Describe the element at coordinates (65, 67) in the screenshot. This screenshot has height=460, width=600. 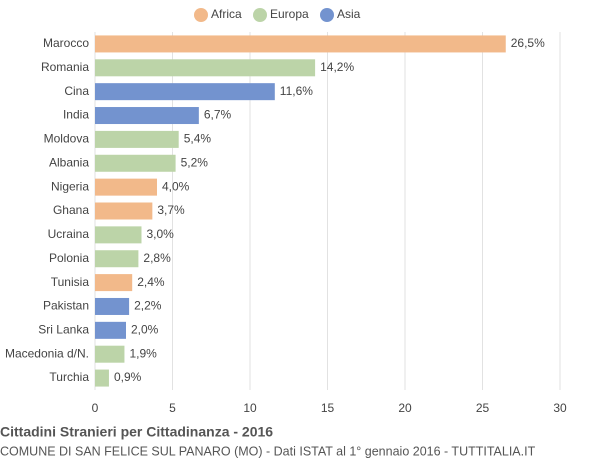
I see `y-tick-label: Romania` at that location.